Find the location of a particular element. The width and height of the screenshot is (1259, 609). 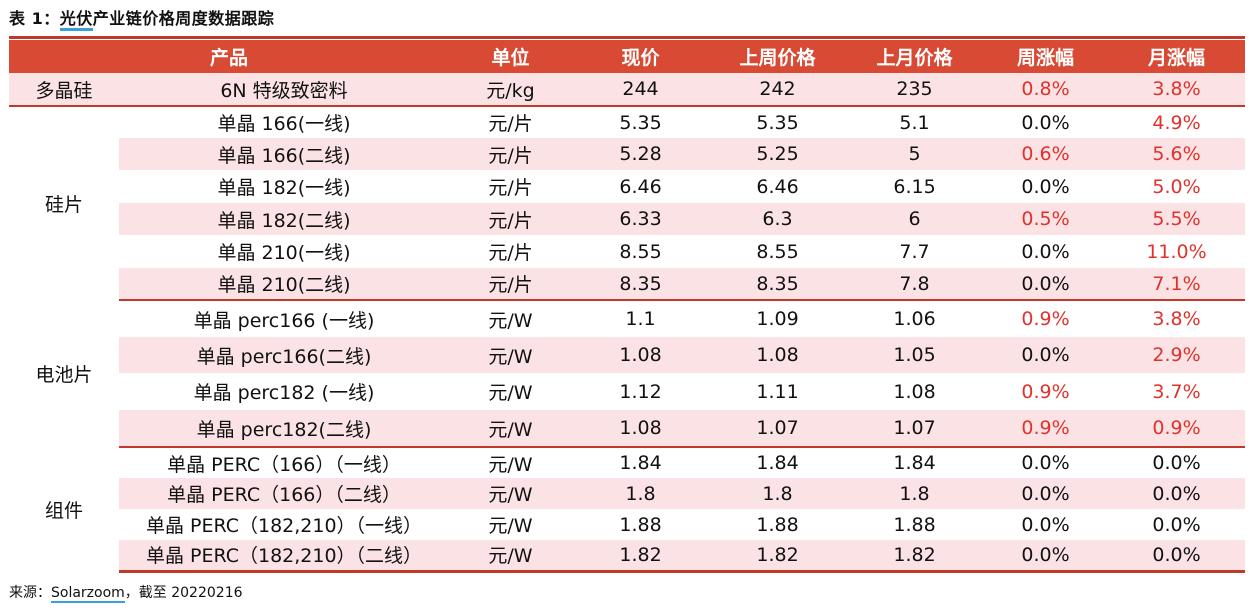

table-row: 多晶硅 6N 特级致密料 元/kg 244 242 235 0.8% 3.8% is located at coordinates (627, 90).